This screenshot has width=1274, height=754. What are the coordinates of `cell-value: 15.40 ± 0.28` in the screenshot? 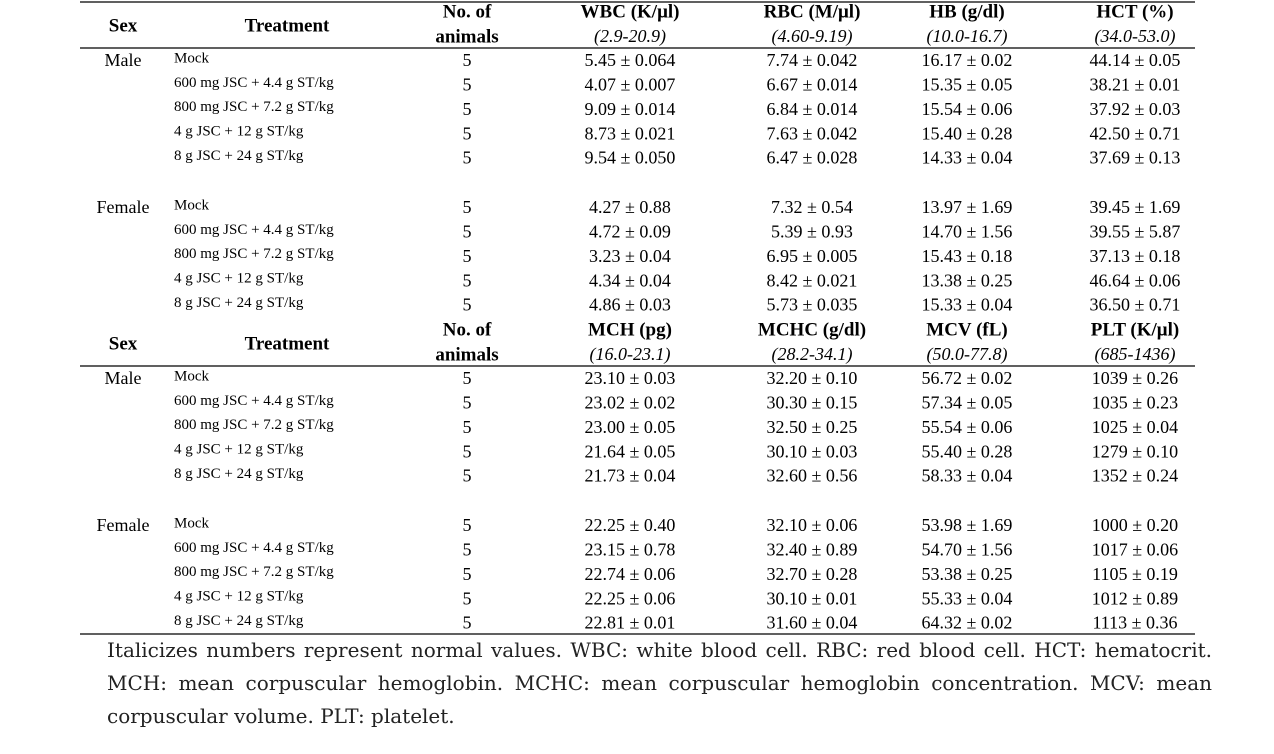 It's located at (967, 133).